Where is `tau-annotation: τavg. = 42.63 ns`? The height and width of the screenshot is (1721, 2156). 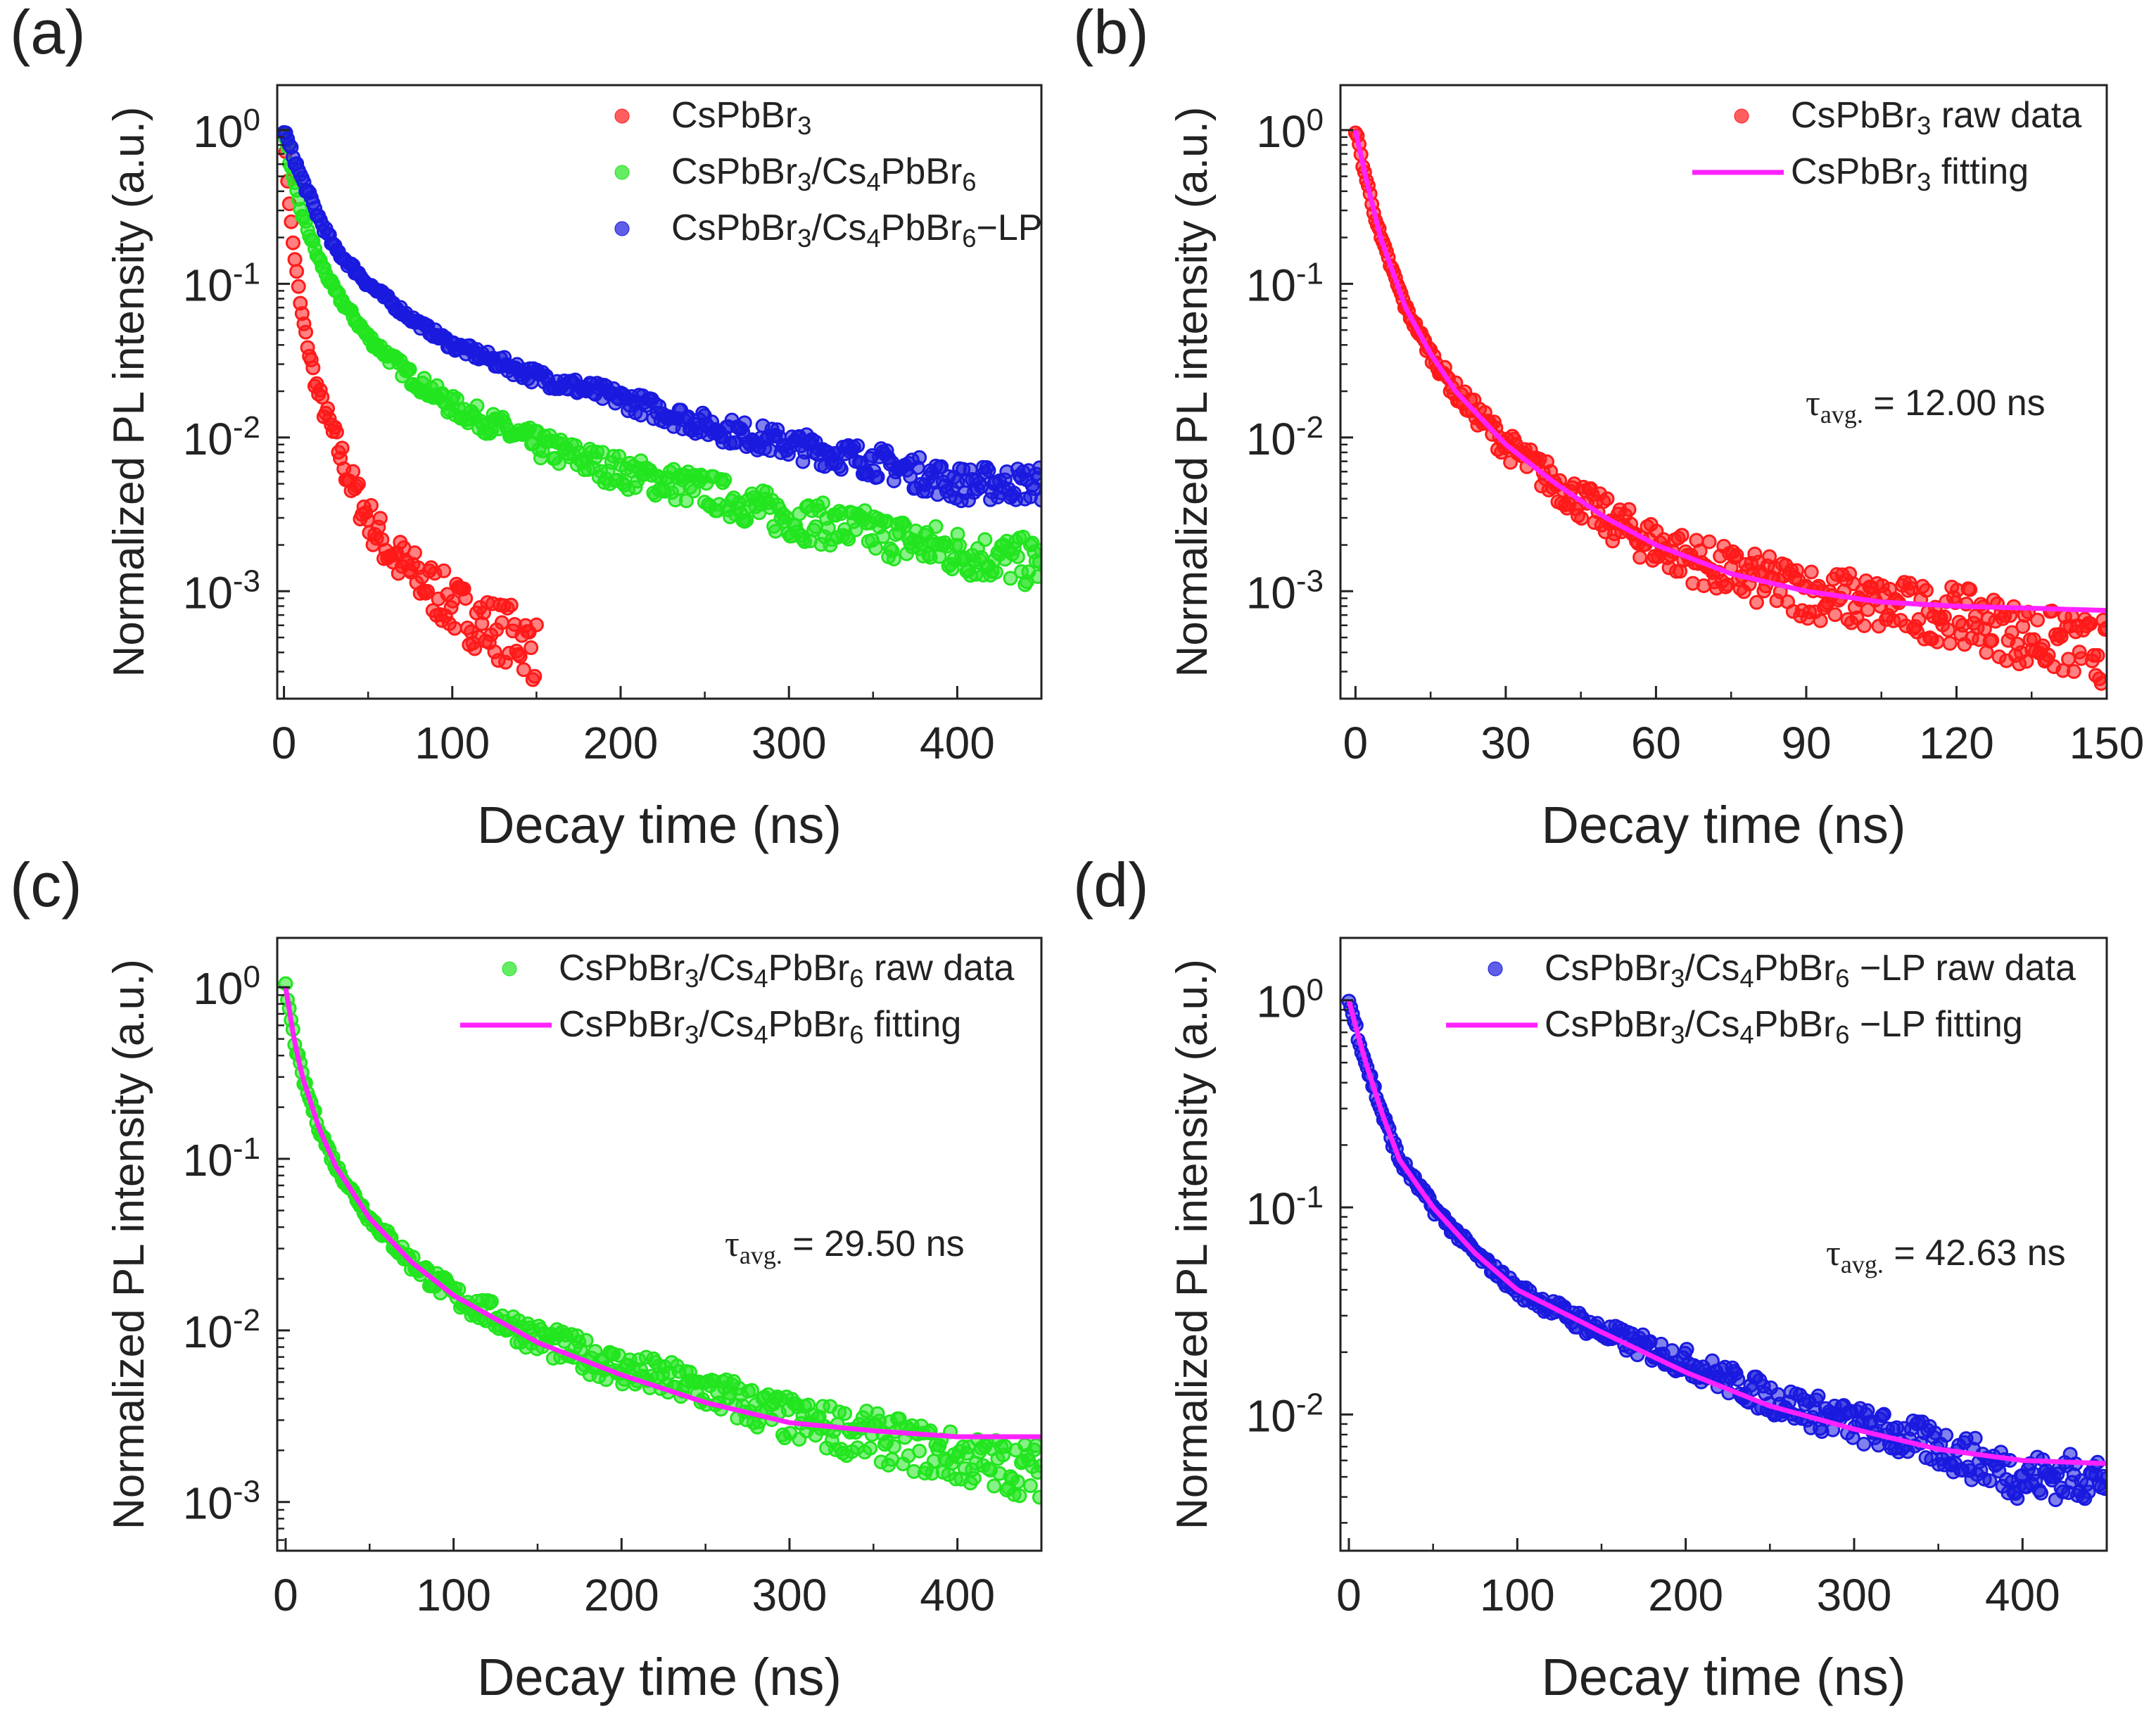
tau-annotation: τavg. = 42.63 ns is located at coordinates (1946, 1255).